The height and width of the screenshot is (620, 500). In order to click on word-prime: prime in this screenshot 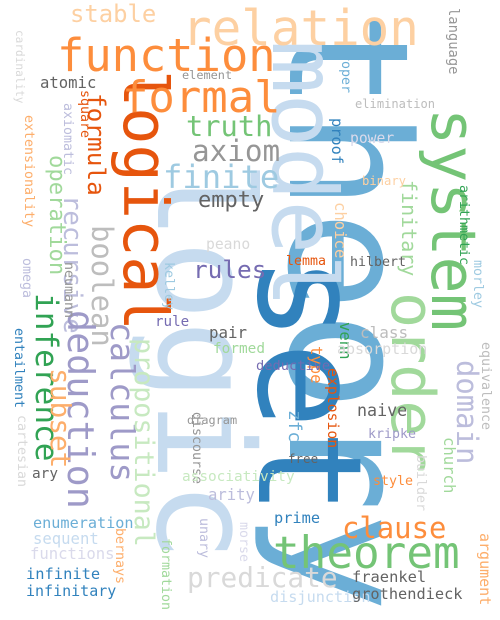, I will do `click(297, 518)`.